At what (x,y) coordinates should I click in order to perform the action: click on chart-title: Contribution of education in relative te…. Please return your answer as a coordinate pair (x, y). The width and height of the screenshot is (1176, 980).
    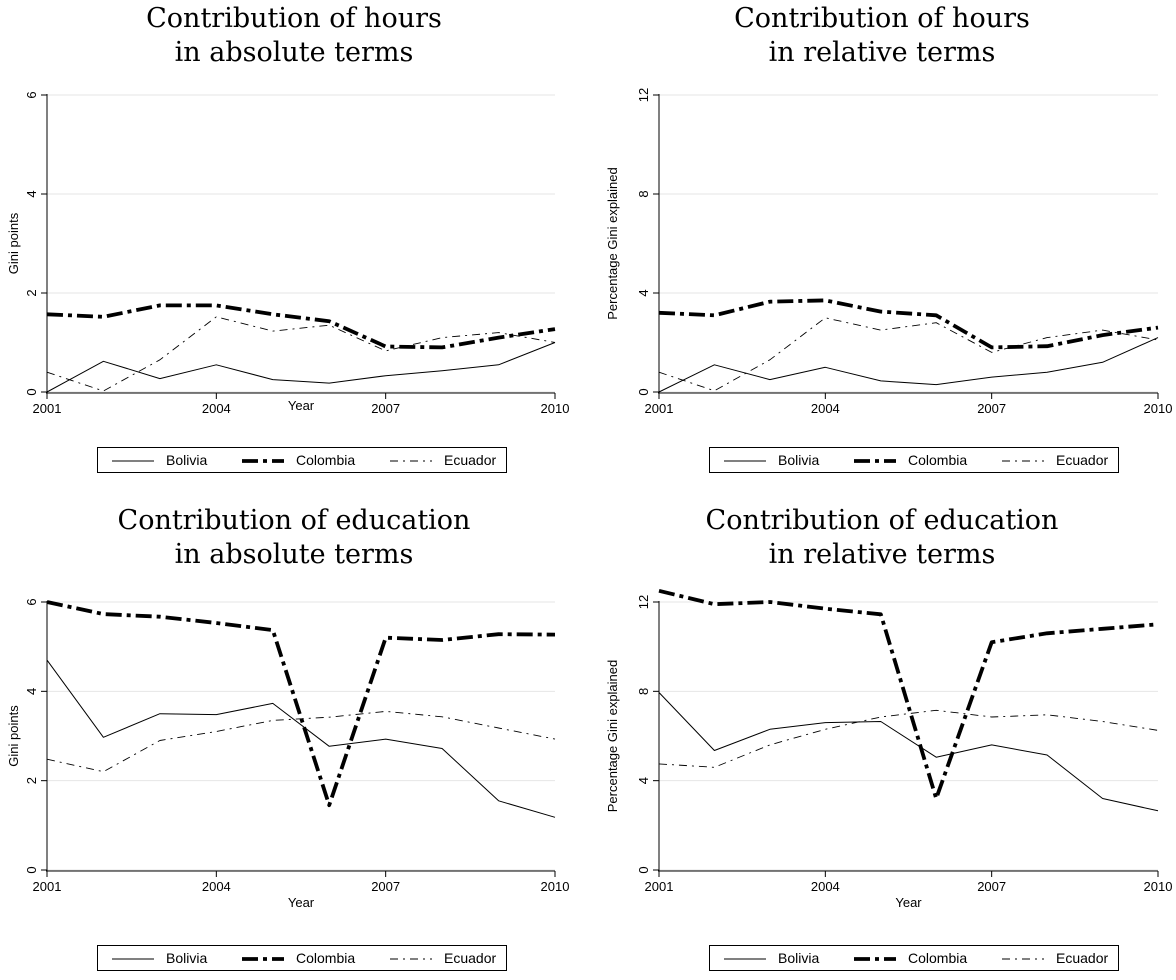
    Looking at the image, I should click on (882, 538).